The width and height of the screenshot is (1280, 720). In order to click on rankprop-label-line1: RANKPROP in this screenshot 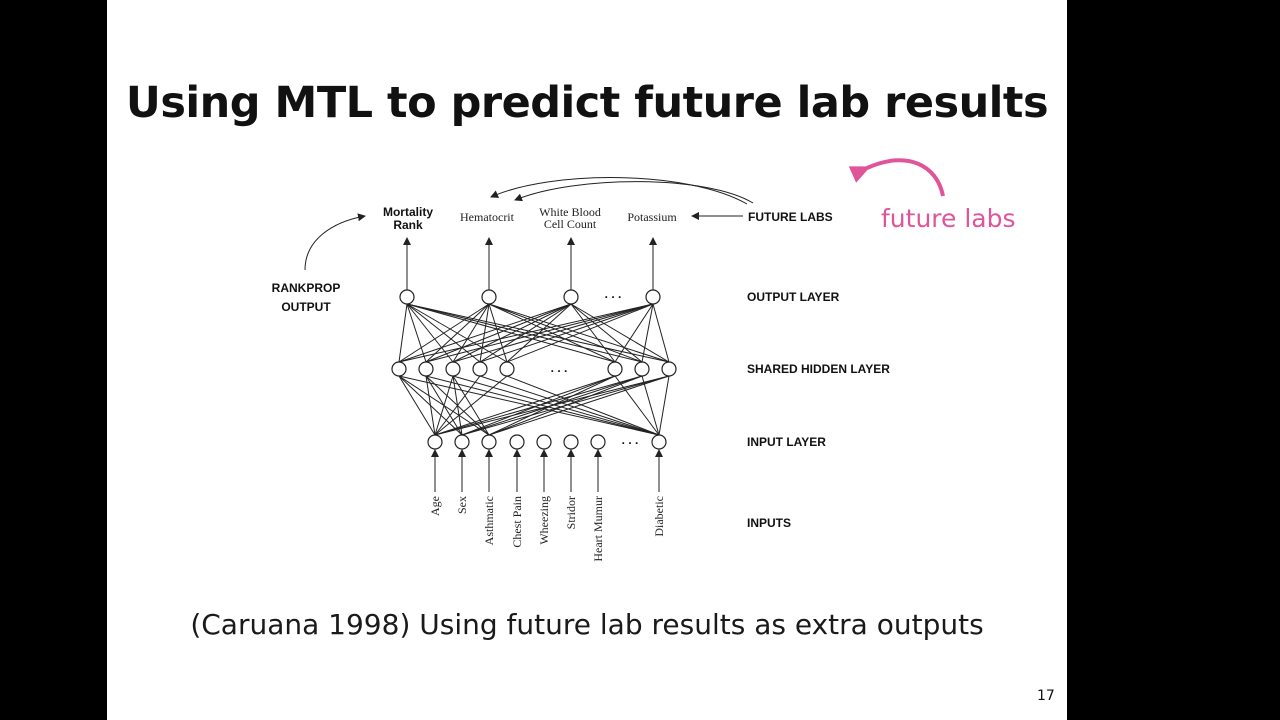, I will do `click(306, 288)`.